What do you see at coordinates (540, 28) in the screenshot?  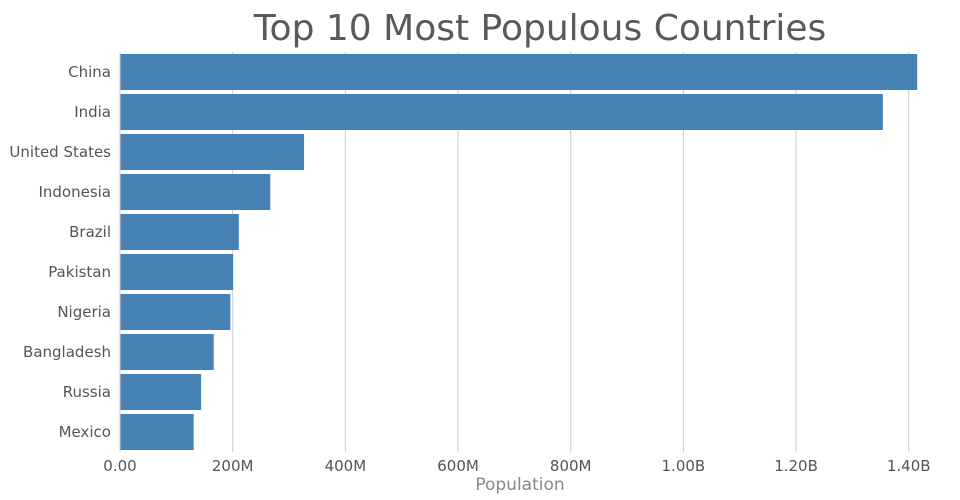 I see `chart-title: Top 10 Most Populous Countries` at bounding box center [540, 28].